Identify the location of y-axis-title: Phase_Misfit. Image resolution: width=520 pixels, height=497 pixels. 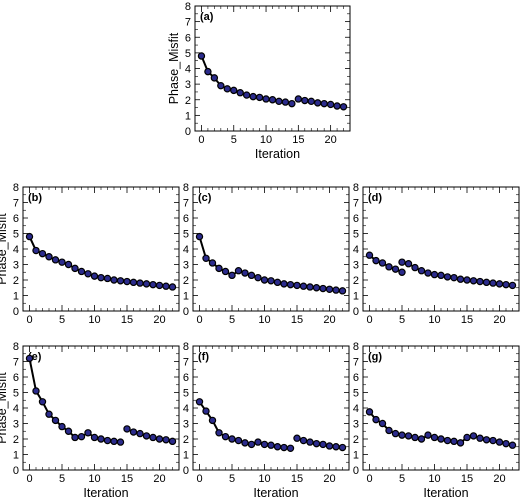
(4, 408).